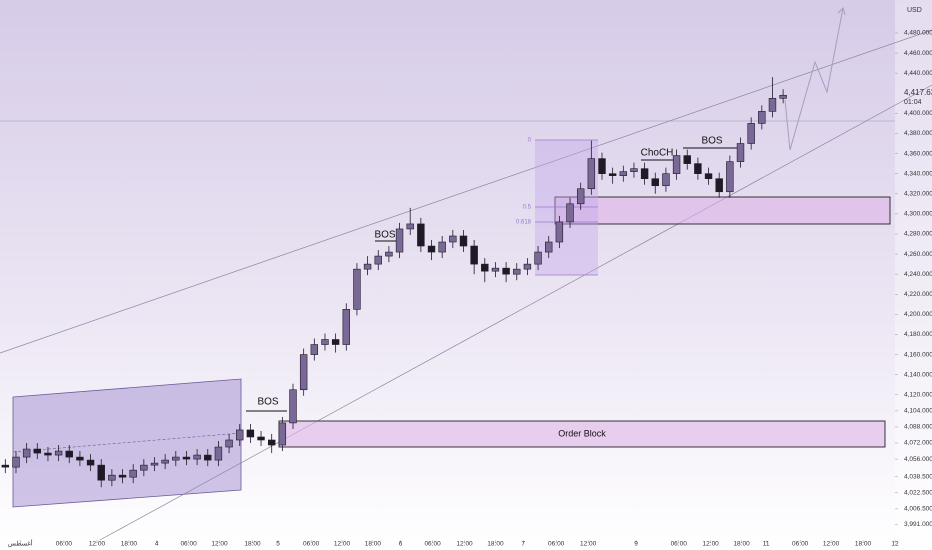 Image resolution: width=932 pixels, height=550 pixels. Describe the element at coordinates (657, 153) in the screenshot. I see `annotation: ChoCH` at that location.